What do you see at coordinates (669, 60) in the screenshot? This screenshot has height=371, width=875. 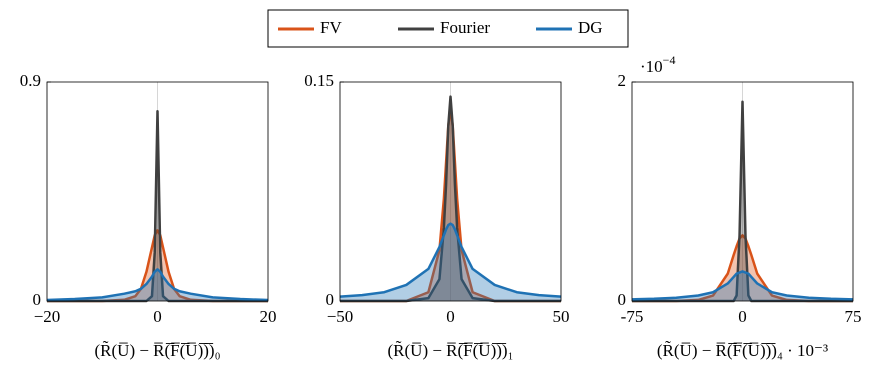 I see `y-multiplier-exponent: −4` at bounding box center [669, 60].